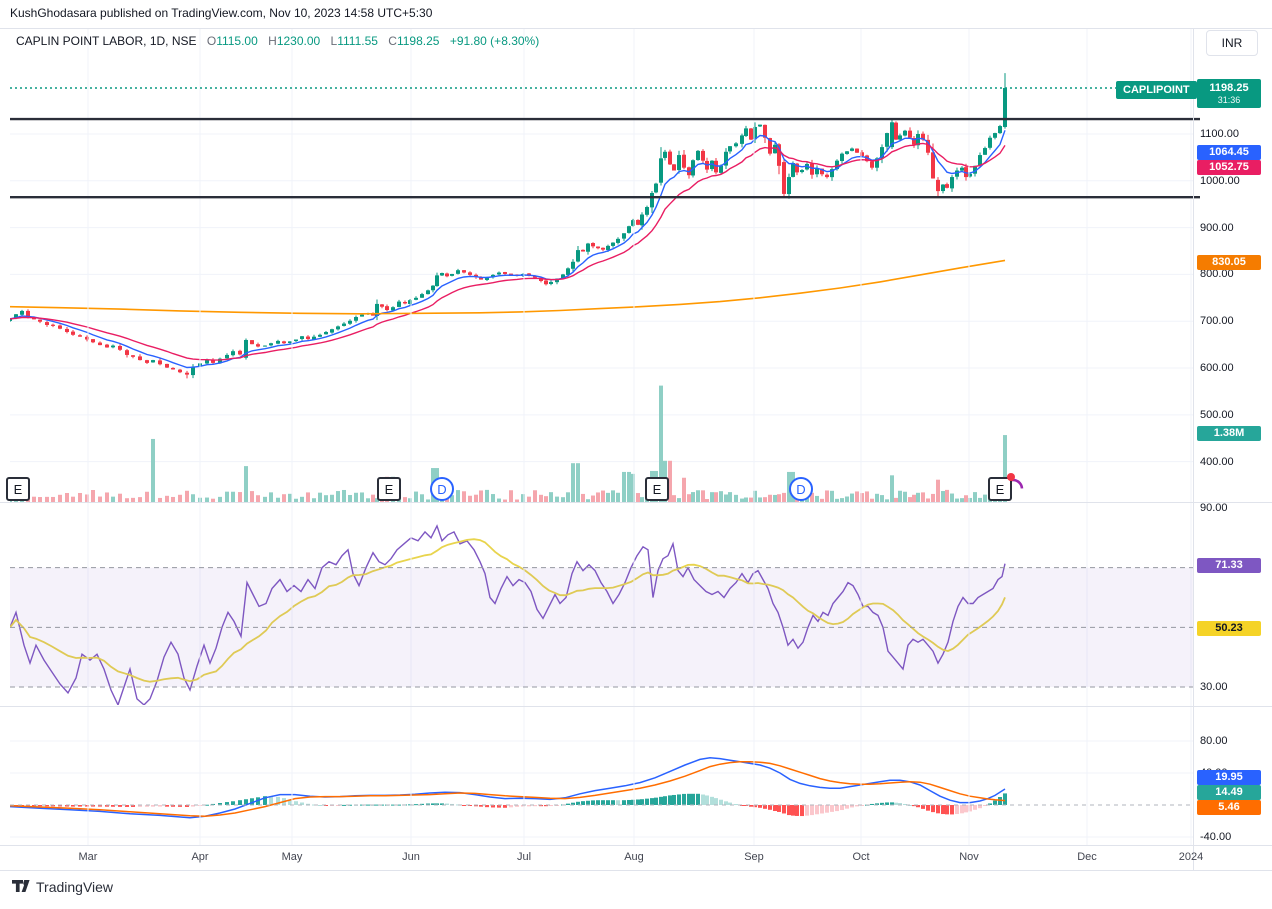 The height and width of the screenshot is (909, 1272). I want to click on time-axis-label: Oct, so click(861, 857).